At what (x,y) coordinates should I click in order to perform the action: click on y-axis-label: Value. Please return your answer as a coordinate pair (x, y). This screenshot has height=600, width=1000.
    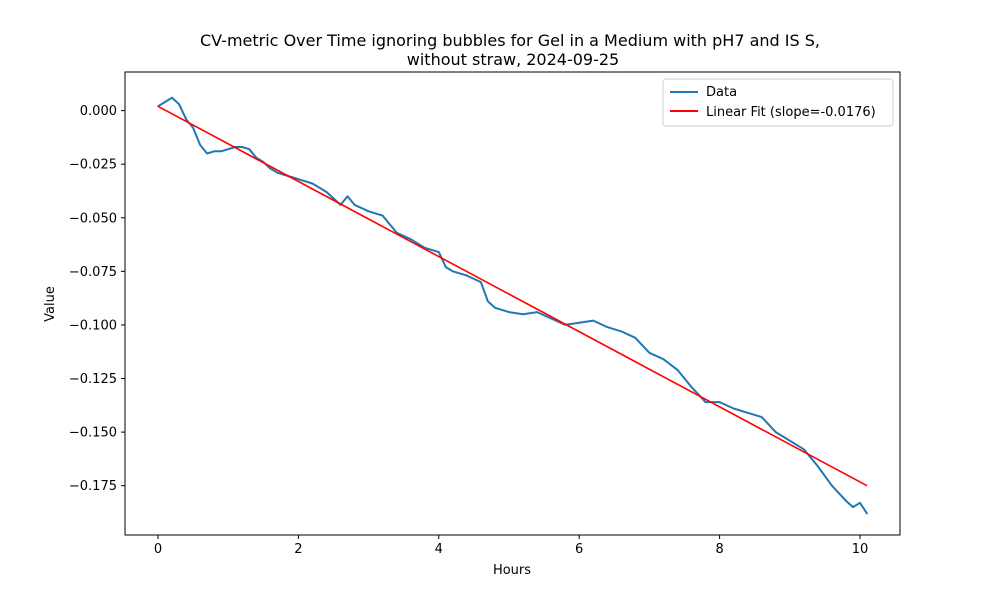
    Looking at the image, I should click on (50, 304).